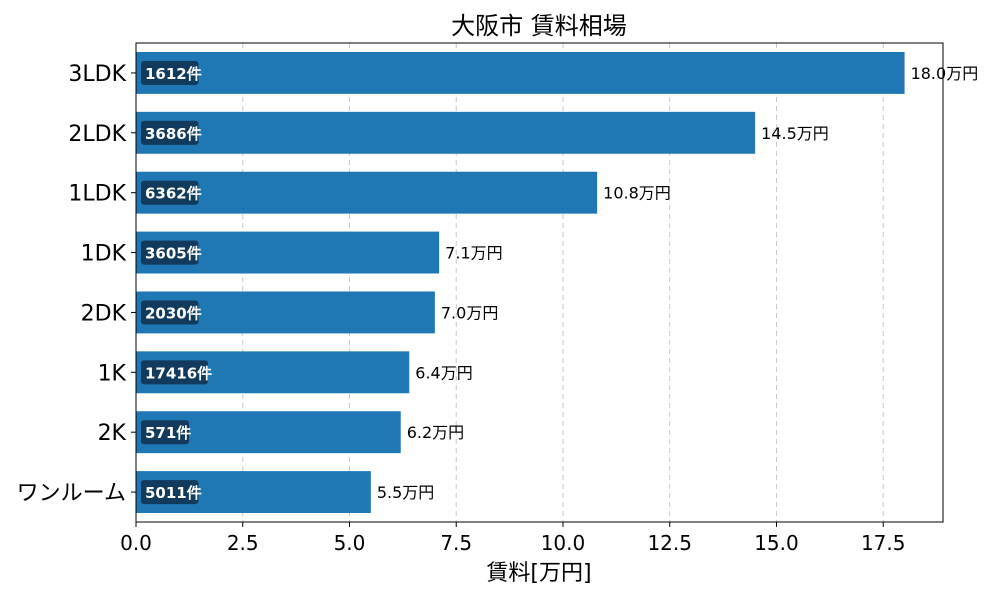  Describe the element at coordinates (637, 193) in the screenshot. I see `value-label: 10.8万円` at that location.